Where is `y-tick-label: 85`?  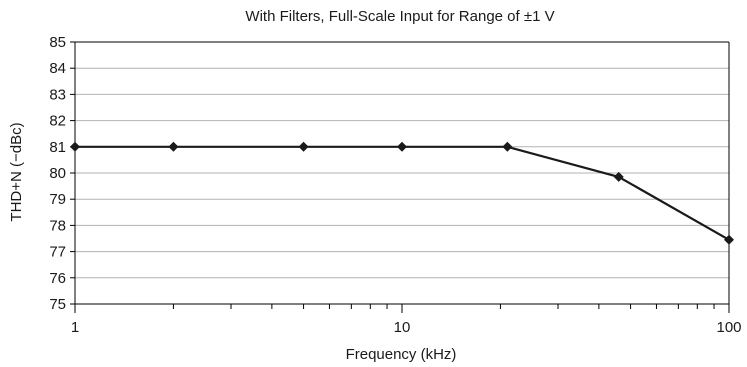 y-tick-label: 85 is located at coordinates (57, 42).